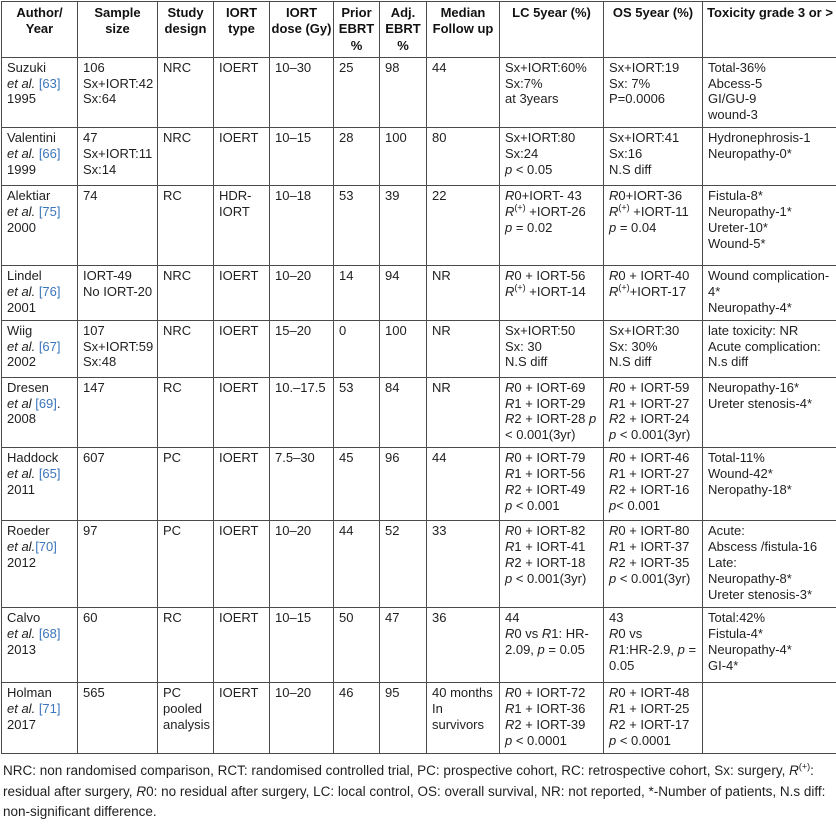  I want to click on cell-sample: 74, so click(118, 226).